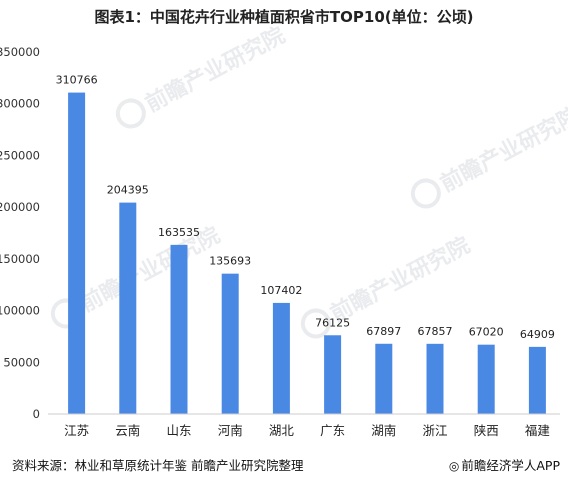  Describe the element at coordinates (282, 430) in the screenshot. I see `x-tick-label: 湖北` at that location.